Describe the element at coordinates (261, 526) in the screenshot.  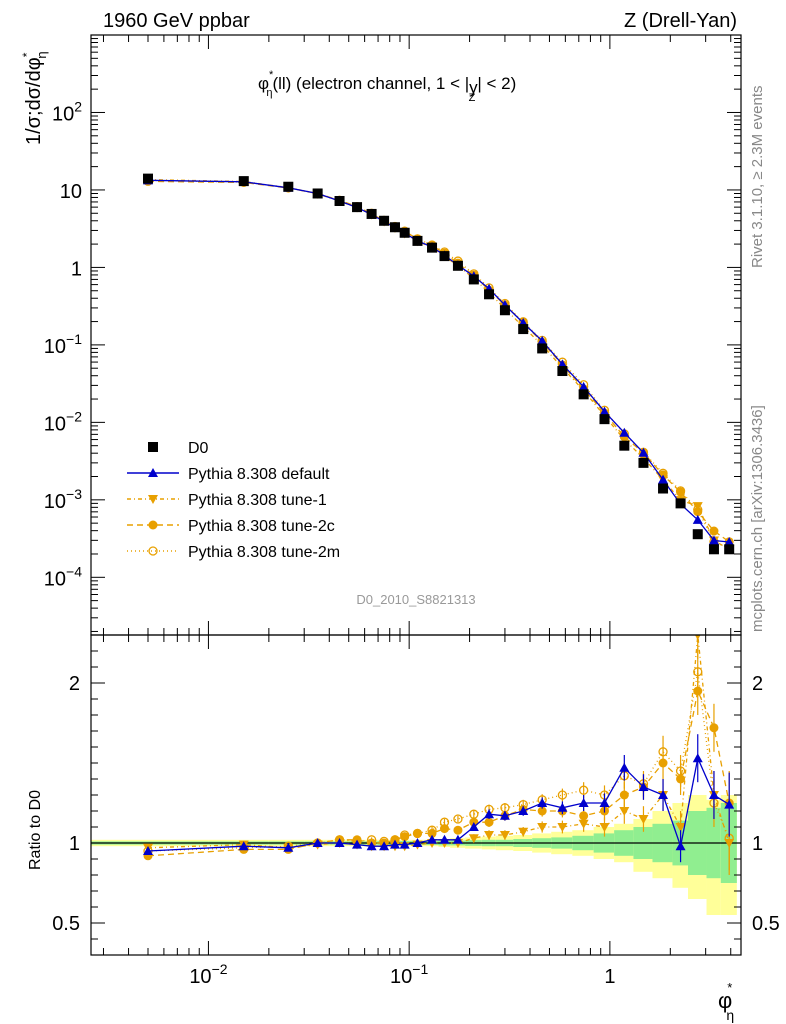
I see `legend-label-pythia-8-308-tune-2c: Pythia 8.308 tune-2c` at that location.